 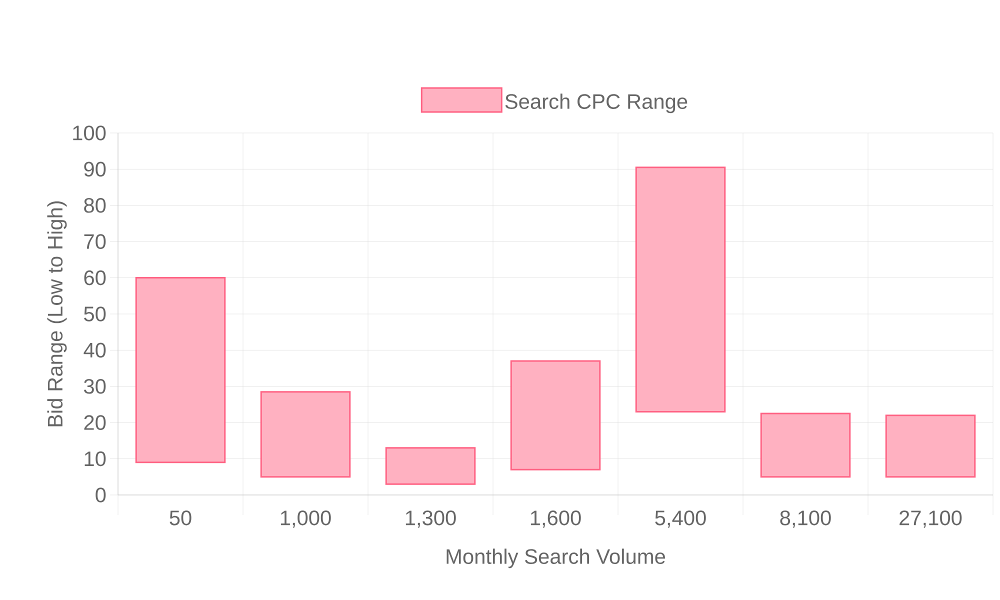 I want to click on legend-label: Search CPC Range, so click(x=596, y=104).